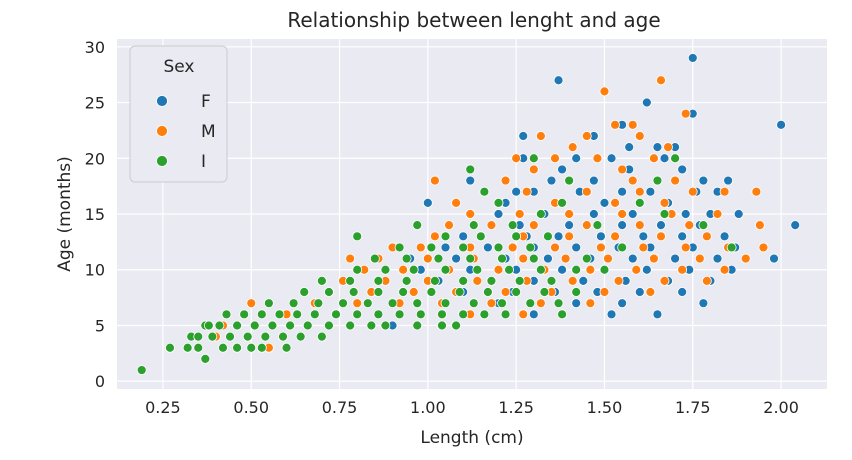 This screenshot has height=460, width=852. Describe the element at coordinates (178, 114) in the screenshot. I see `legend-box` at that location.